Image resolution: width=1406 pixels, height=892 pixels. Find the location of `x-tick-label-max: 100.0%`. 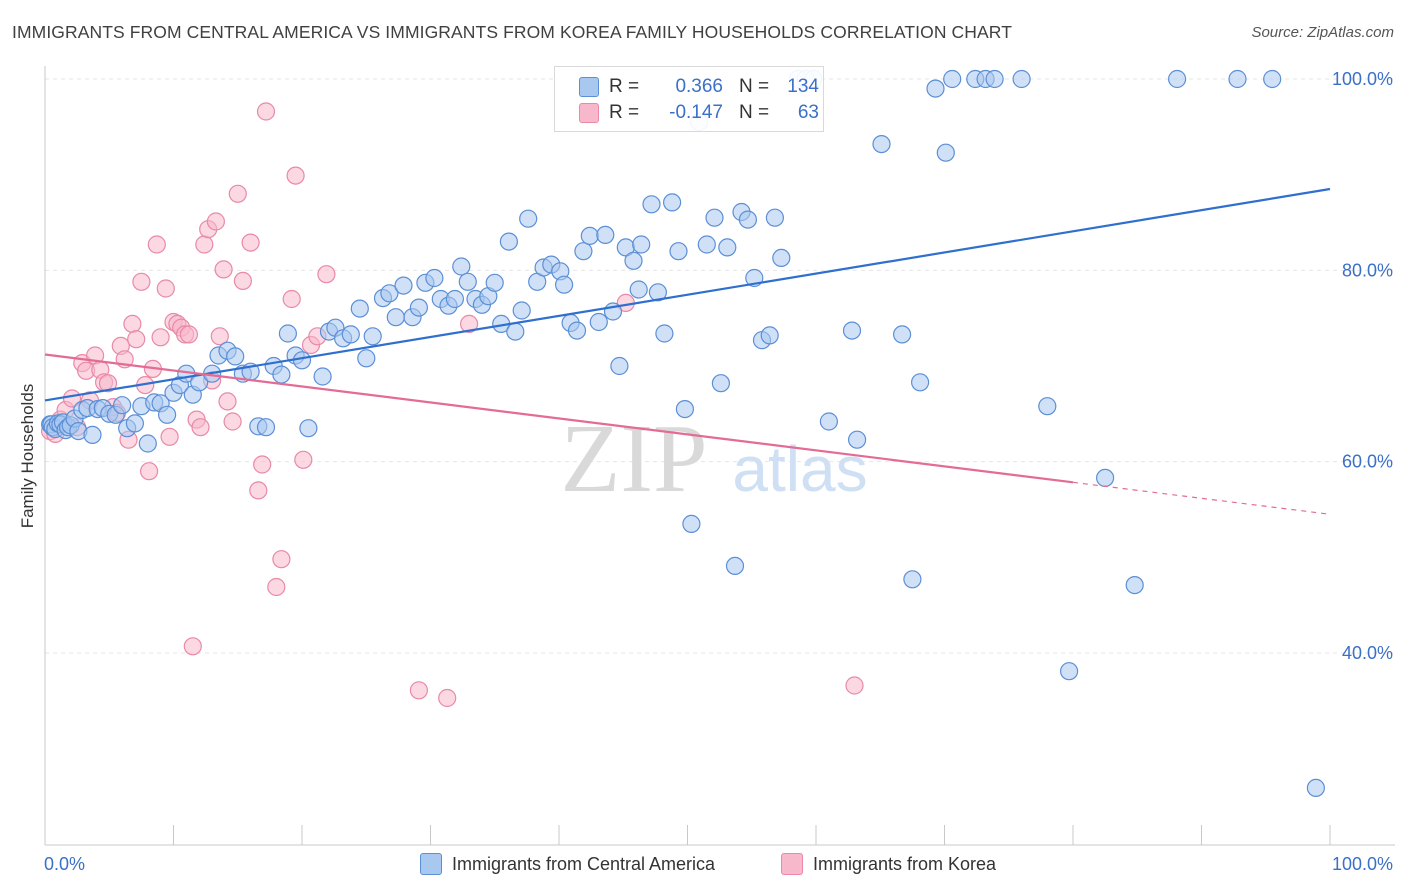

x-tick-label-max: 100.0% is located at coordinates (1362, 864).